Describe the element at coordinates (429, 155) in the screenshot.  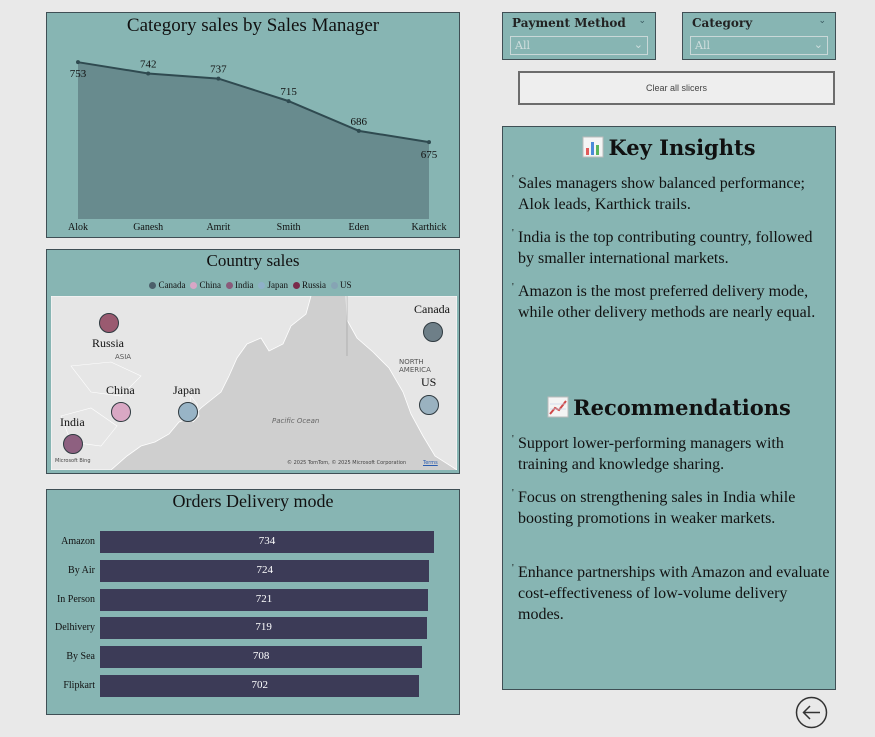
I see `data-label: 675` at that location.